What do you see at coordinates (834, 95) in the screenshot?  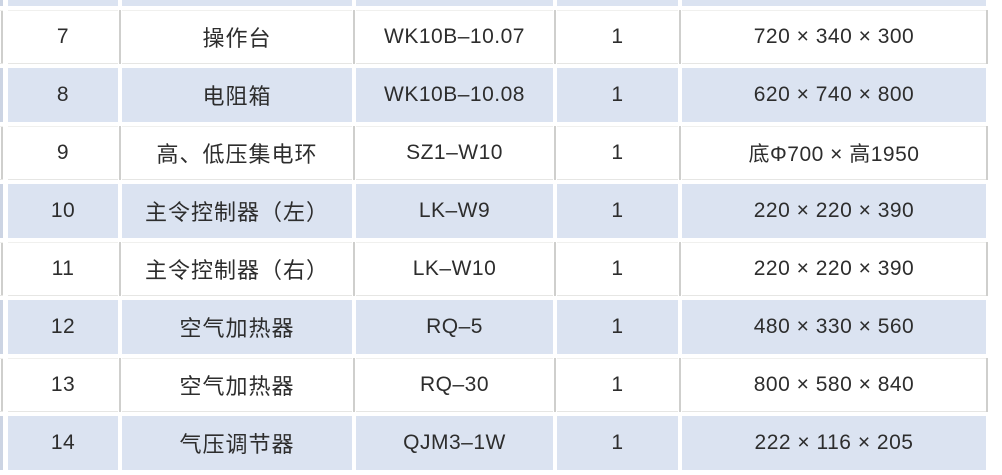 I see `dimensions-cell: 620 × 740 × 800` at bounding box center [834, 95].